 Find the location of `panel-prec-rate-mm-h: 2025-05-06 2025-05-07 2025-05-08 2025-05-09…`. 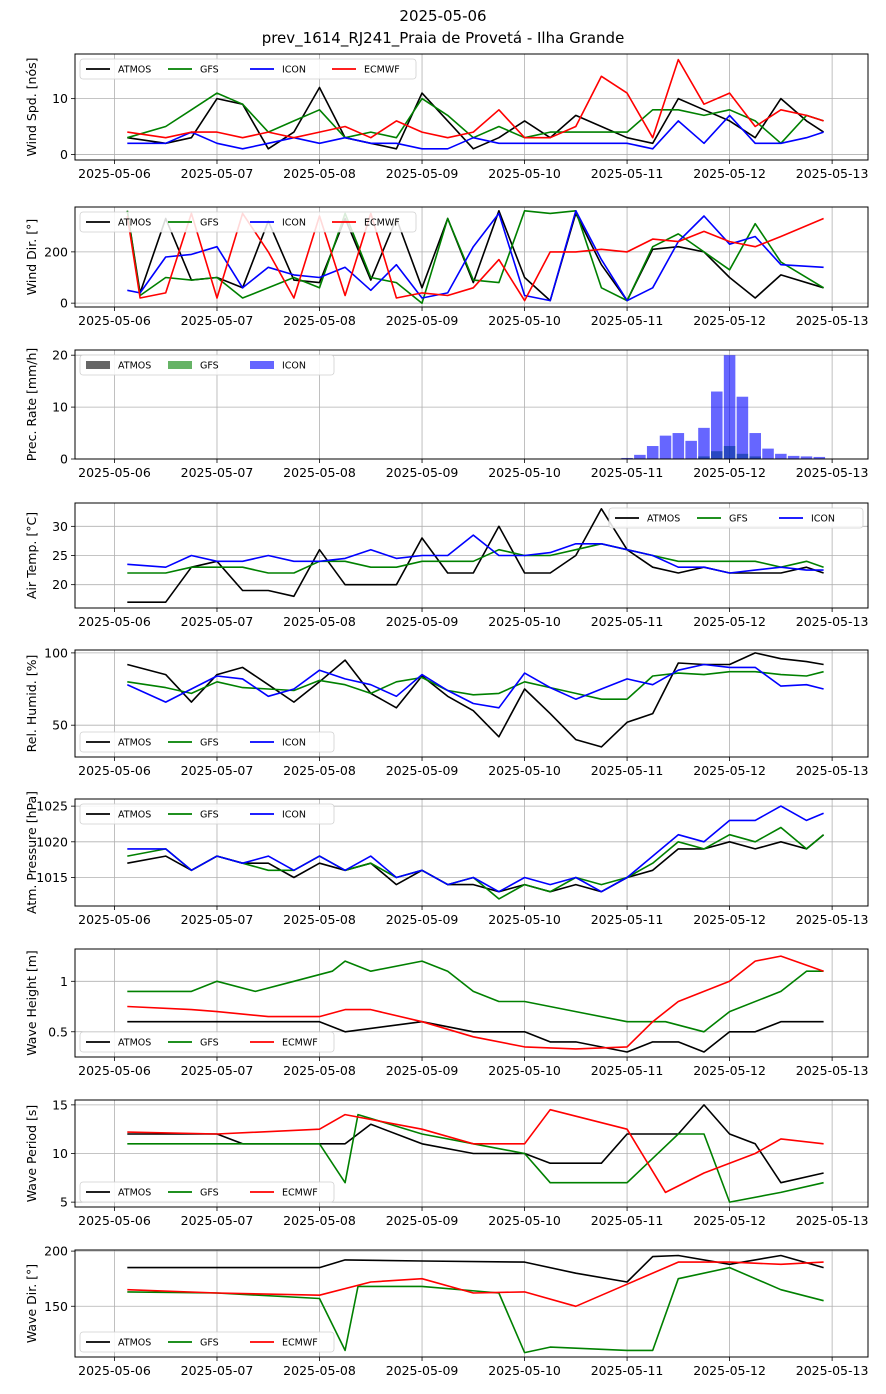

panel-prec-rate-mm-h: 2025-05-06 2025-05-07 2025-05-08 2025-05-09… is located at coordinates (446, 414).